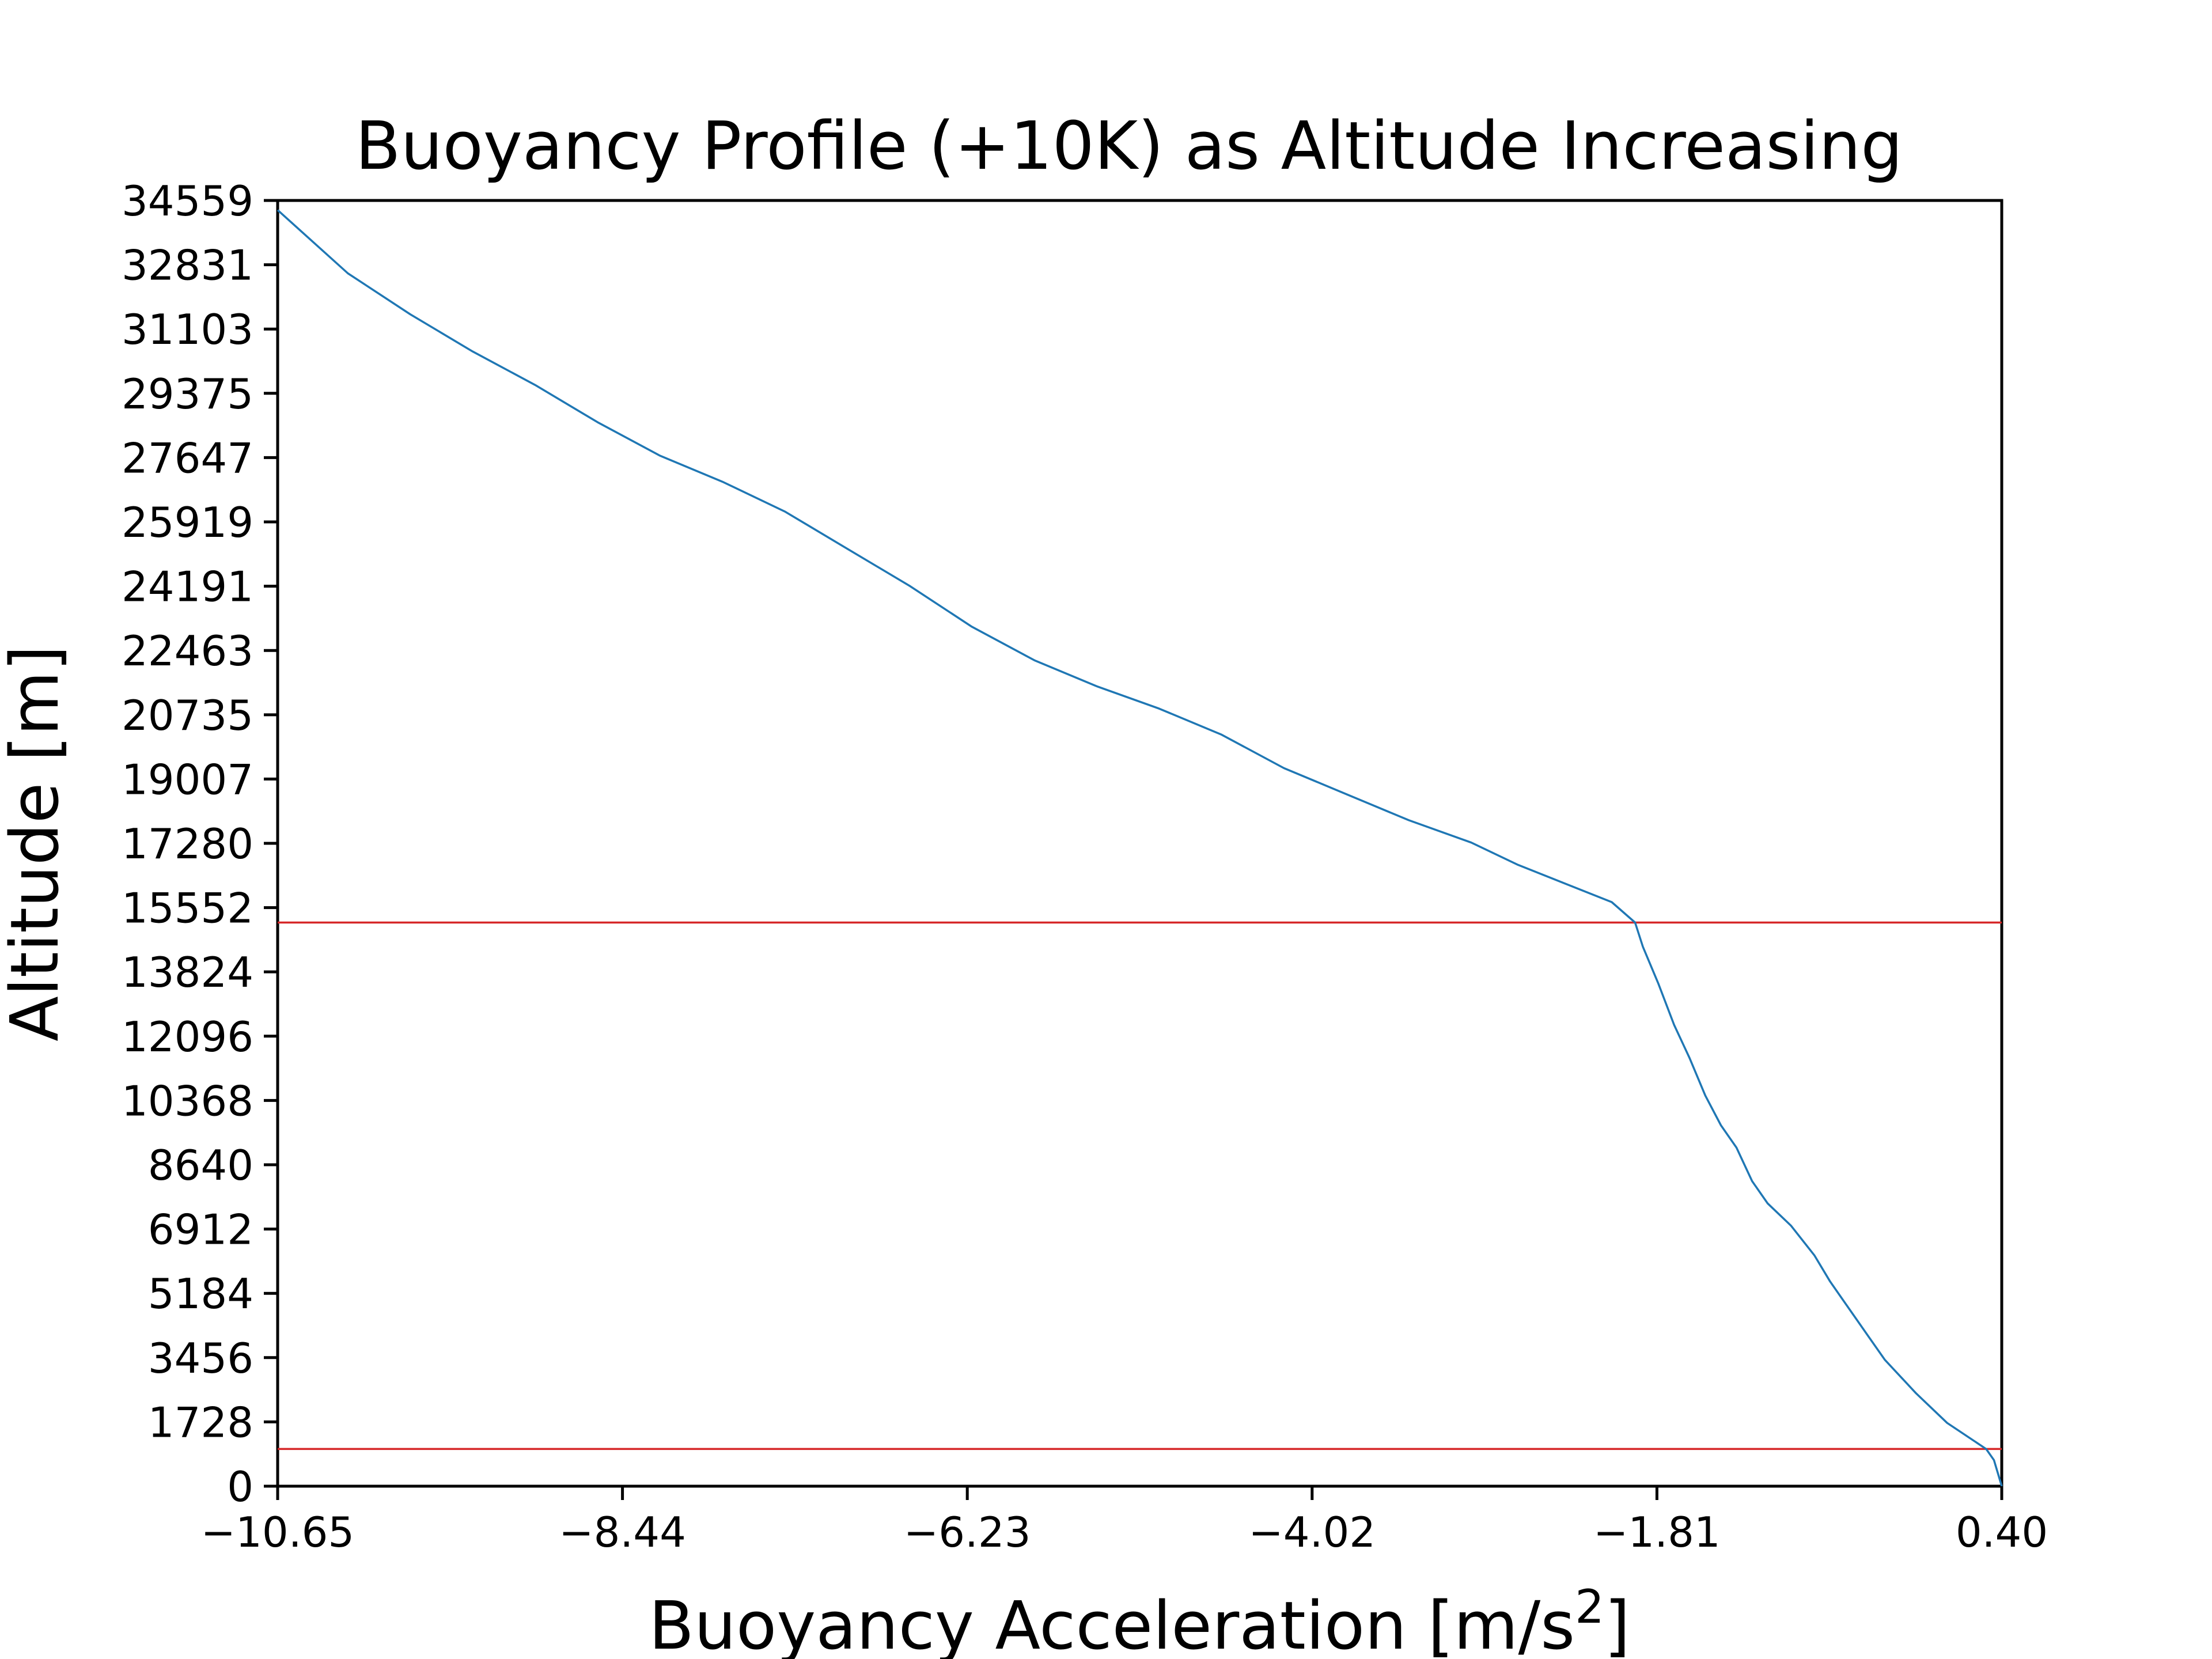 This screenshot has height=1659, width=2212. Describe the element at coordinates (240, 1487) in the screenshot. I see `y-tick-label: 0` at that location.